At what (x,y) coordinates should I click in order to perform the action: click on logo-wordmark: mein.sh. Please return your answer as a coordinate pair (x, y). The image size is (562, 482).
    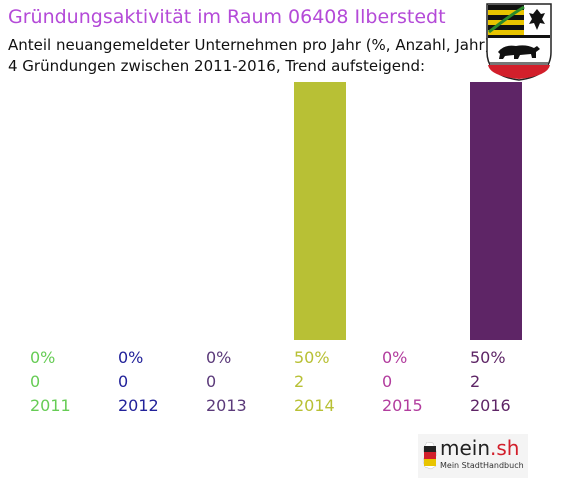
    Looking at the image, I should click on (480, 448).